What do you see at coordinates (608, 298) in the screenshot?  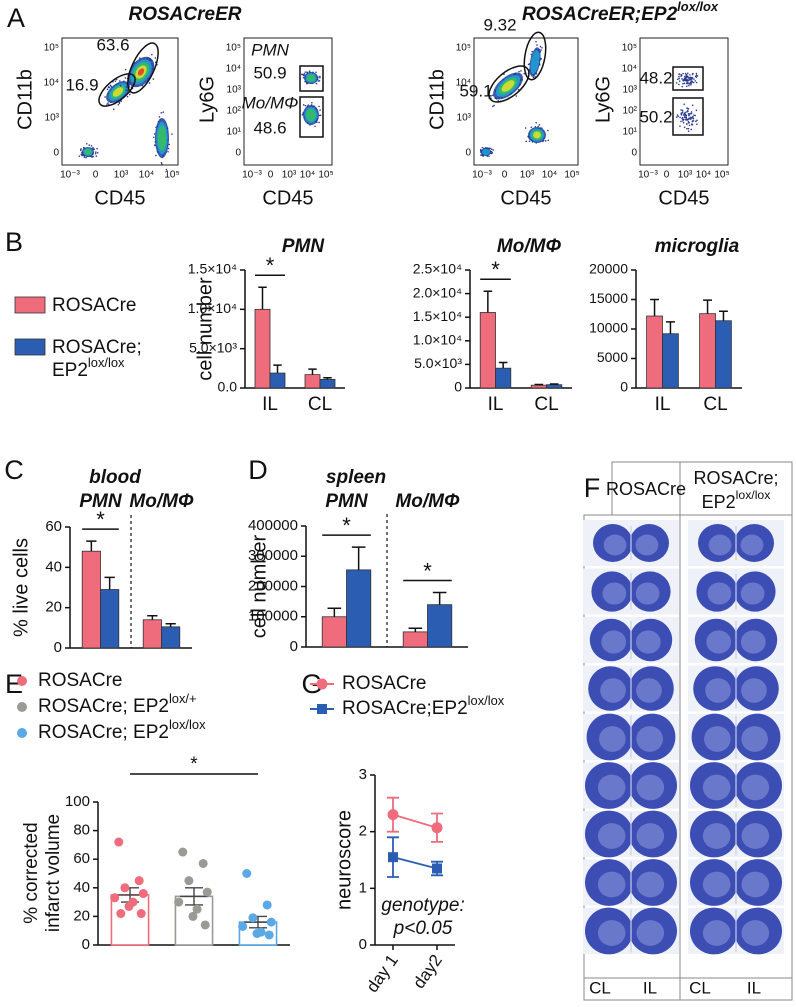 I see `y-tick-label: 15000` at bounding box center [608, 298].